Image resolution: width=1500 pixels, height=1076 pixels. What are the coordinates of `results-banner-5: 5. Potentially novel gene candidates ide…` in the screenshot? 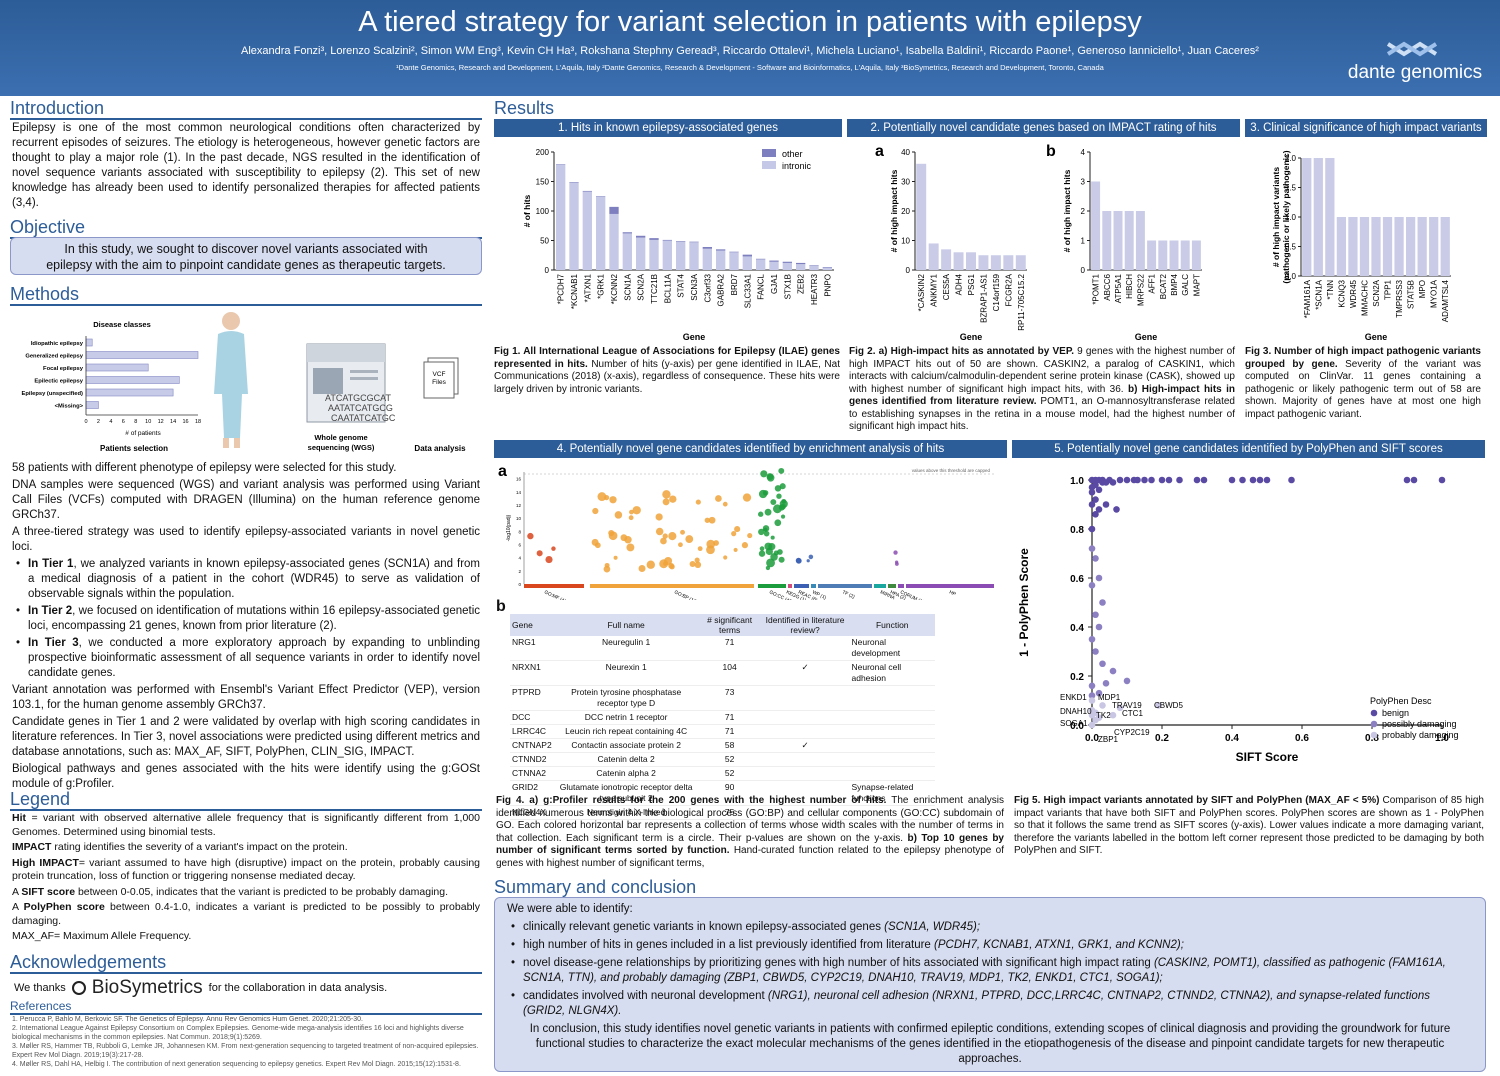 It's located at (1248, 449).